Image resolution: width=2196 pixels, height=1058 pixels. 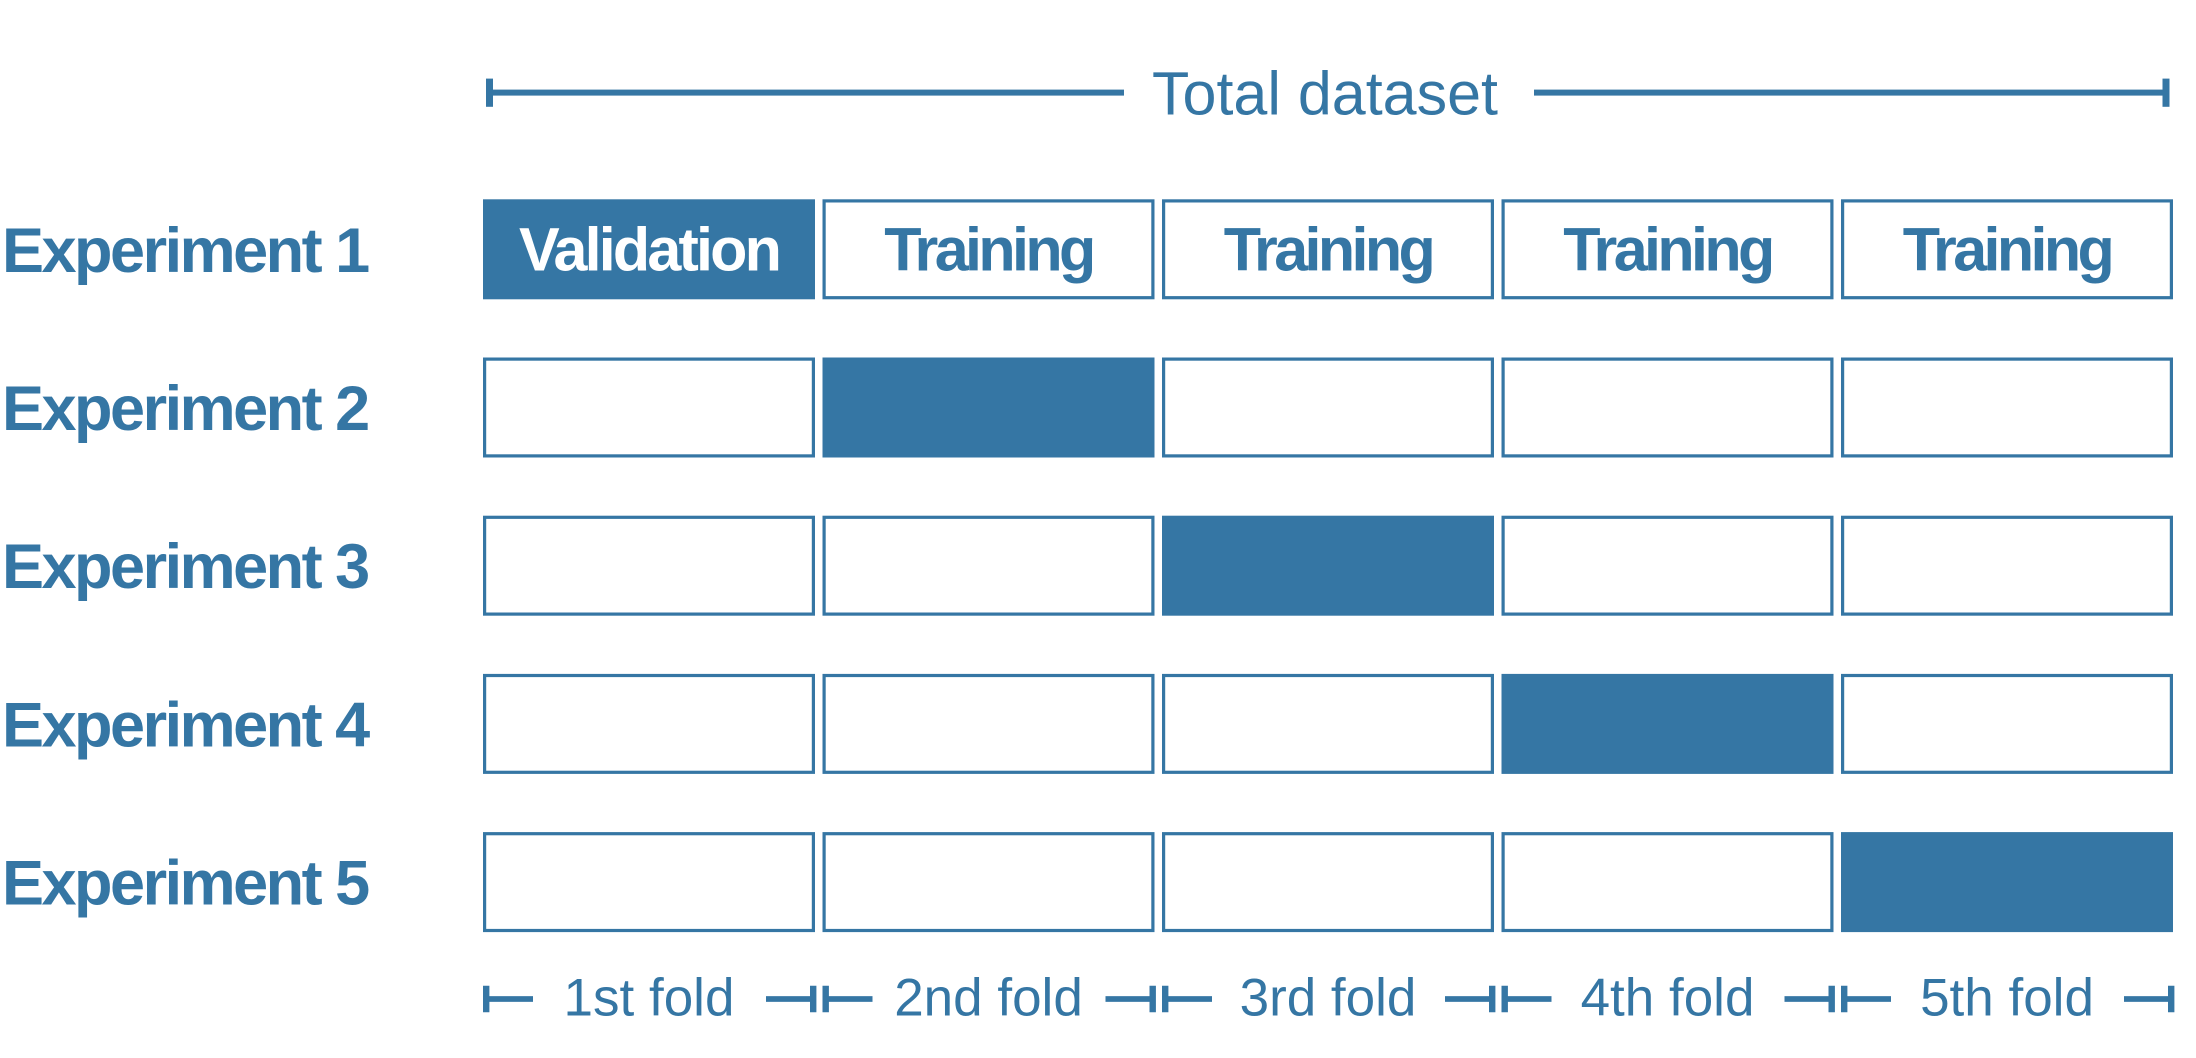 What do you see at coordinates (649, 249) in the screenshot?
I see `svg-text: Validation` at bounding box center [649, 249].